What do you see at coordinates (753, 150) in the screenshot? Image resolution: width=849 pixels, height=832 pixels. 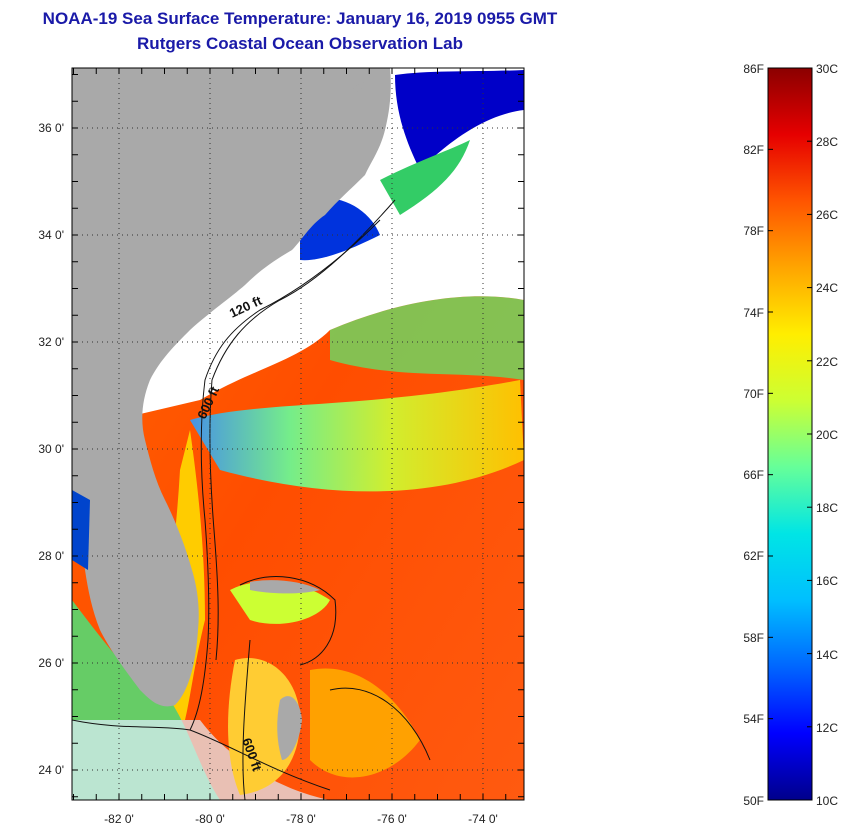 I see `fahrenheit-label: 82F` at bounding box center [753, 150].